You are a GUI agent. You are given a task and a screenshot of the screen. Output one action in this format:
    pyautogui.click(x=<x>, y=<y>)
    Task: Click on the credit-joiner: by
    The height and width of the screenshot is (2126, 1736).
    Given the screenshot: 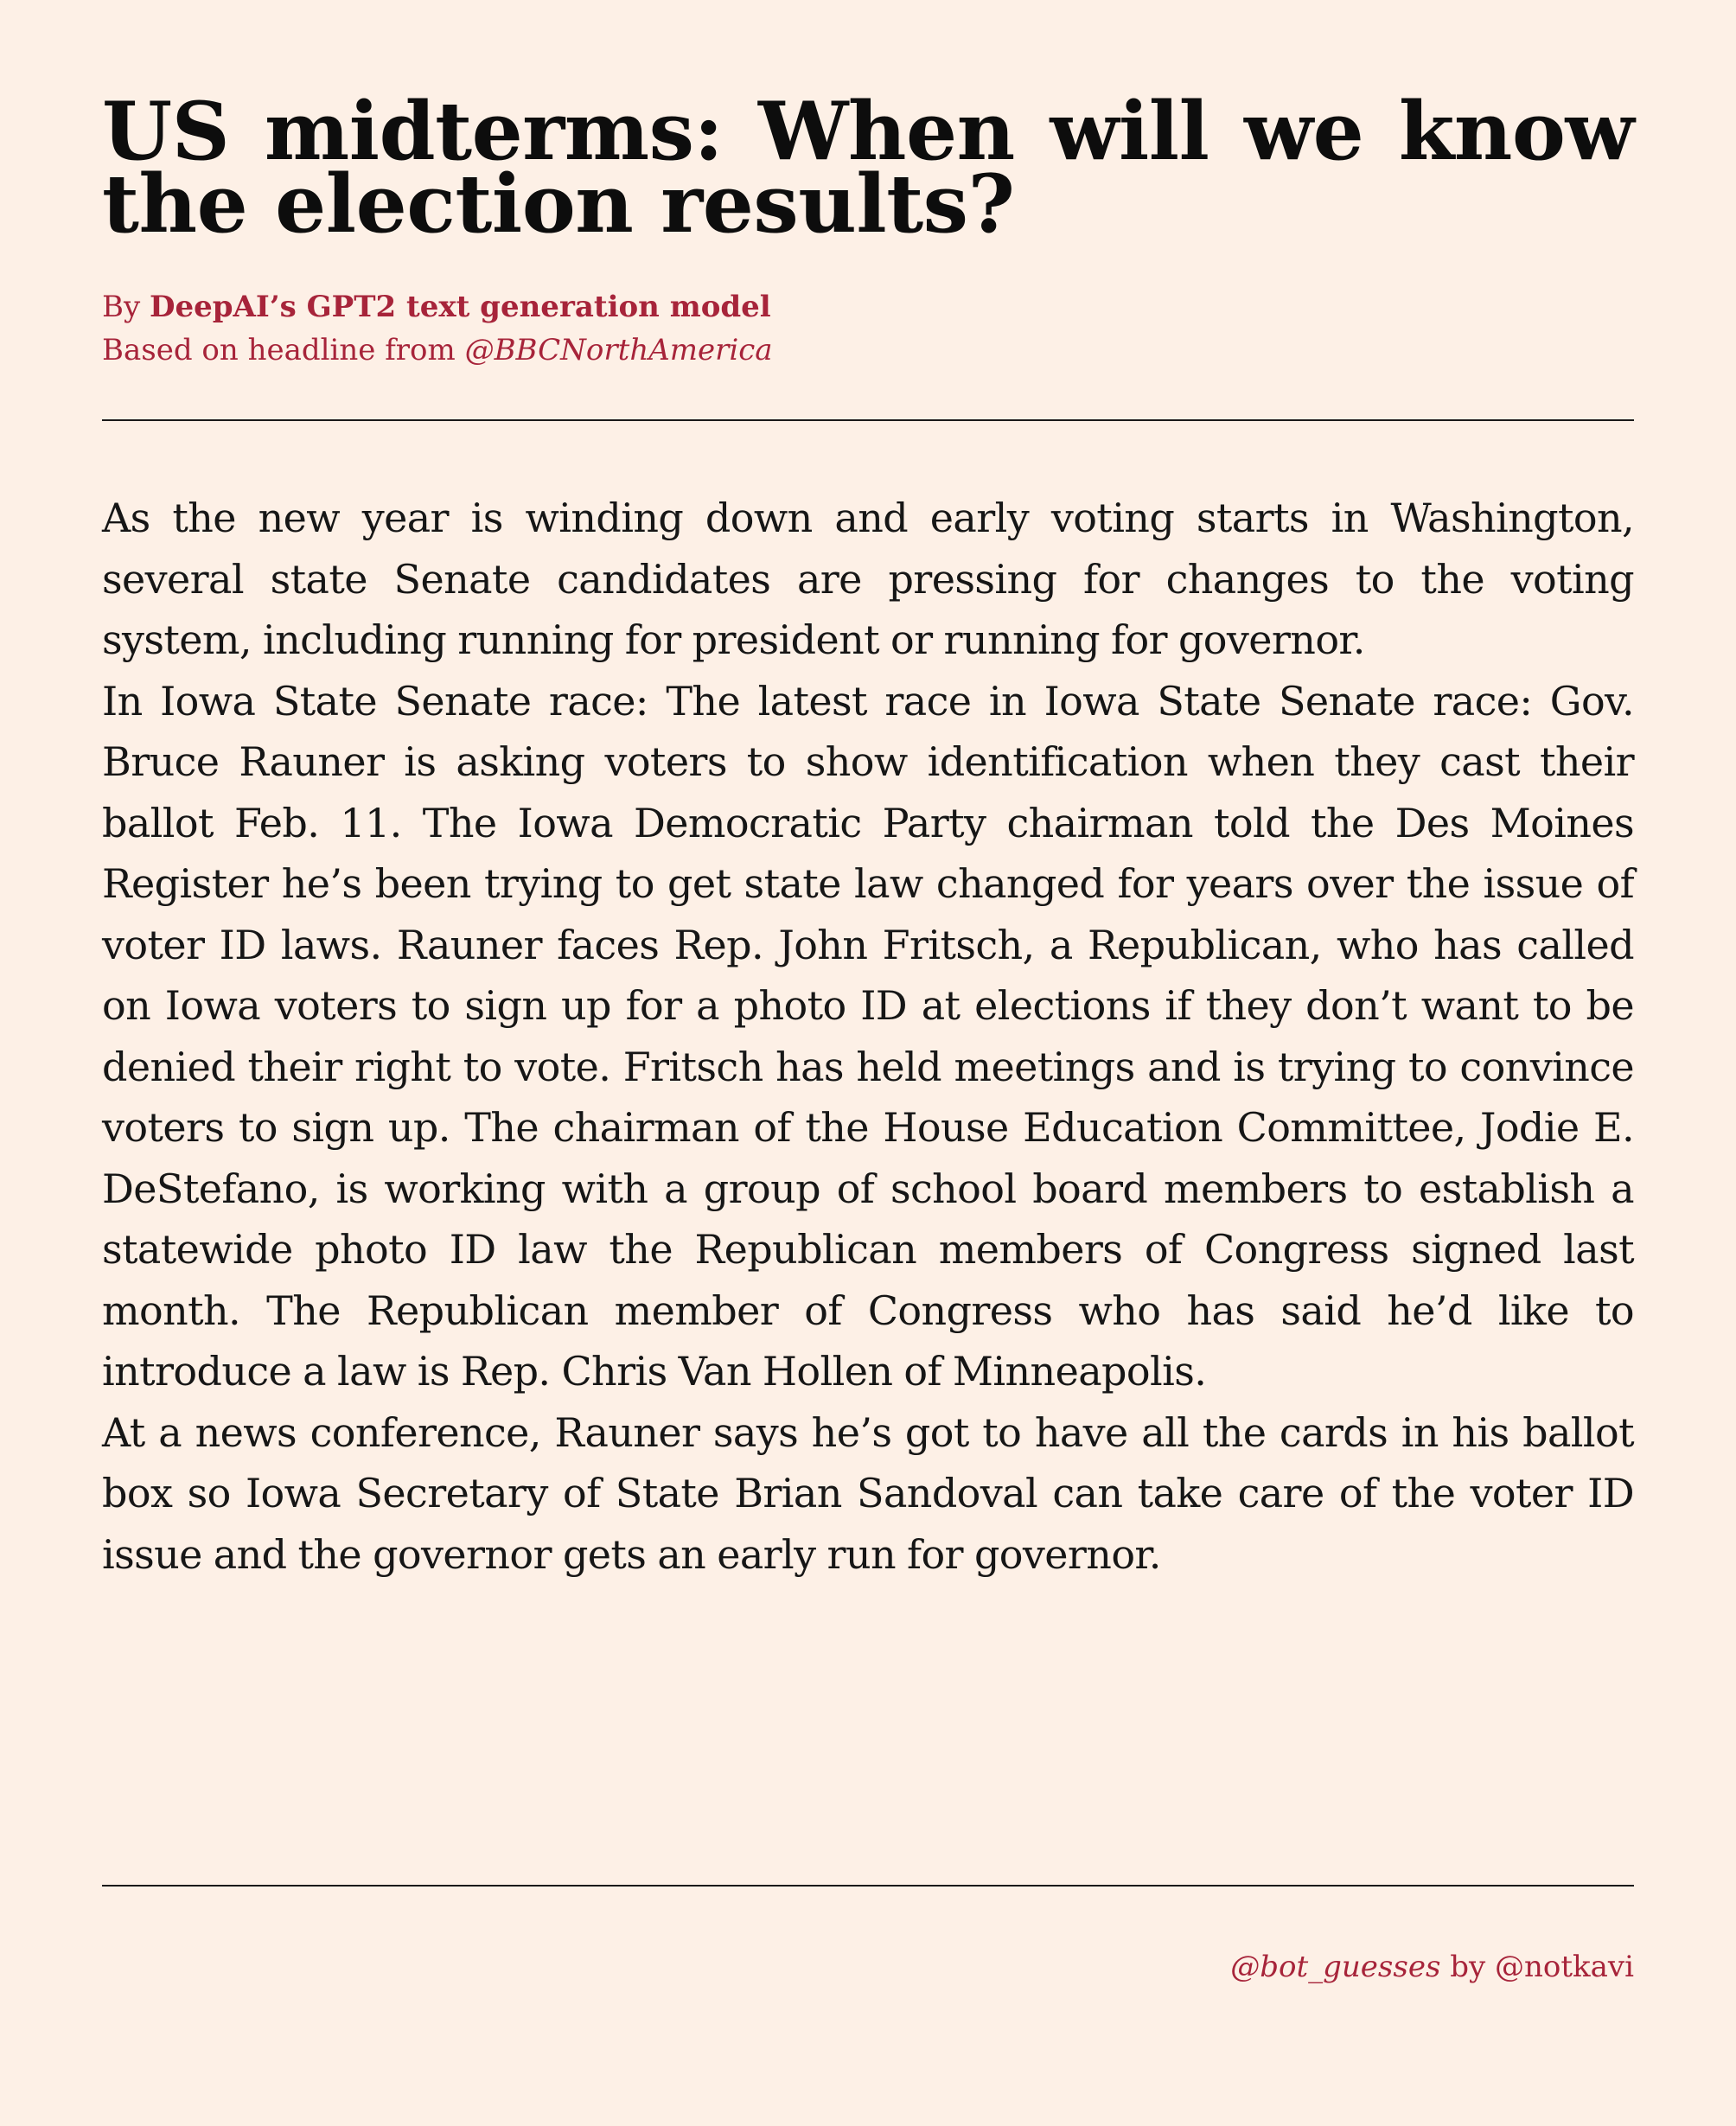 What is the action you would take?
    pyautogui.click(x=1467, y=1967)
    